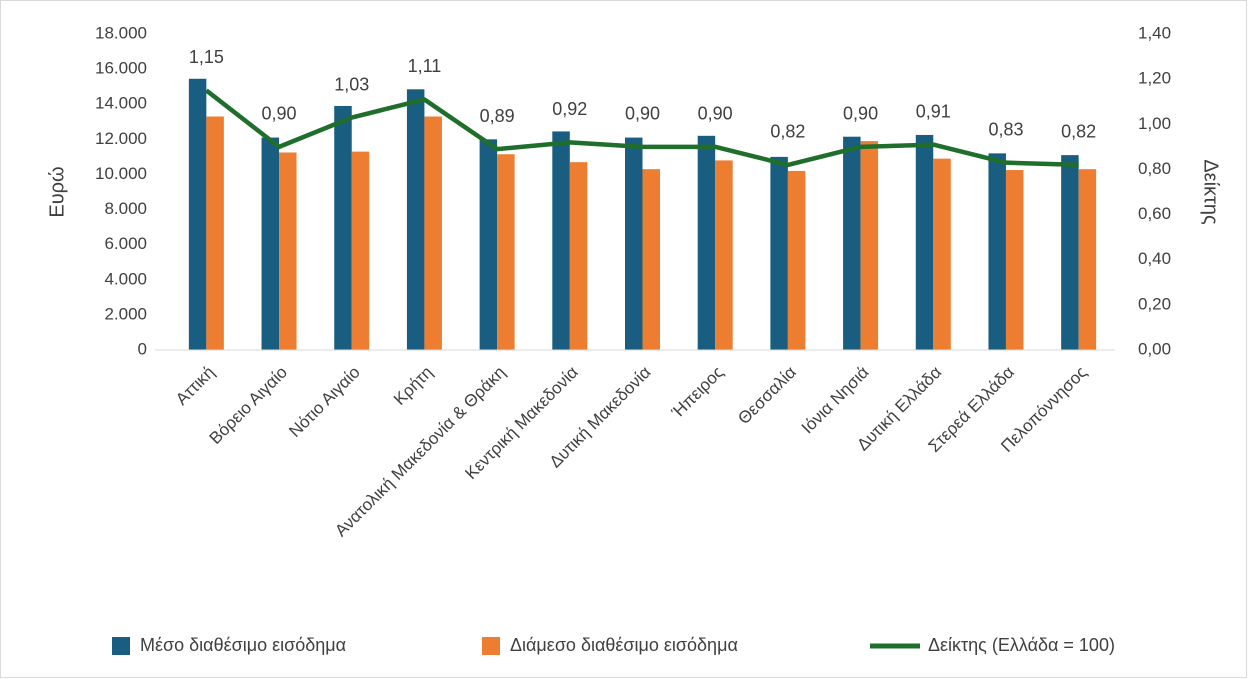 This screenshot has width=1248, height=679. What do you see at coordinates (121, 68) in the screenshot?
I see `y-tick-label: 16.000` at bounding box center [121, 68].